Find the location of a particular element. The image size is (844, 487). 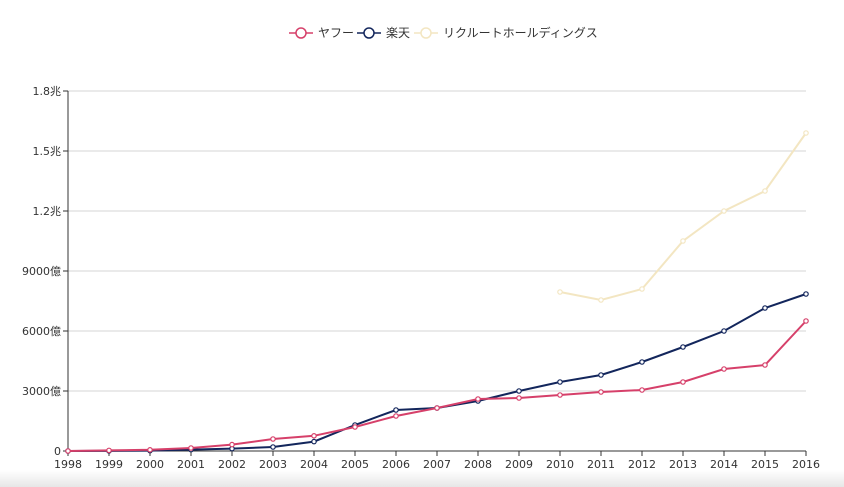

x-tick-label: 2016 is located at coordinates (806, 464).